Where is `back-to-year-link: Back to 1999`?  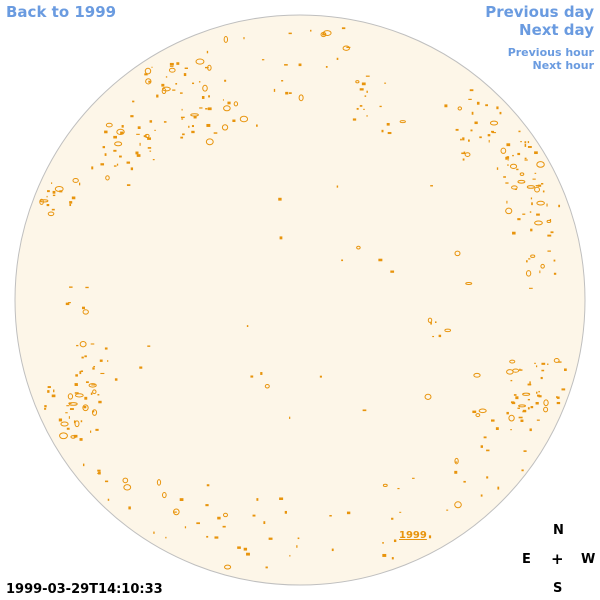 back-to-year-link: Back to 1999 is located at coordinates (61, 12).